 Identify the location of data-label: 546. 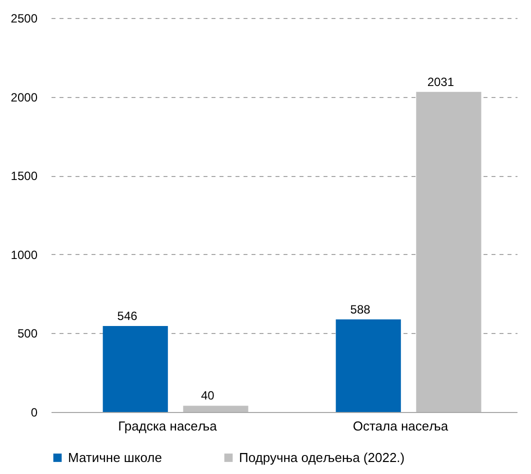
(127, 315).